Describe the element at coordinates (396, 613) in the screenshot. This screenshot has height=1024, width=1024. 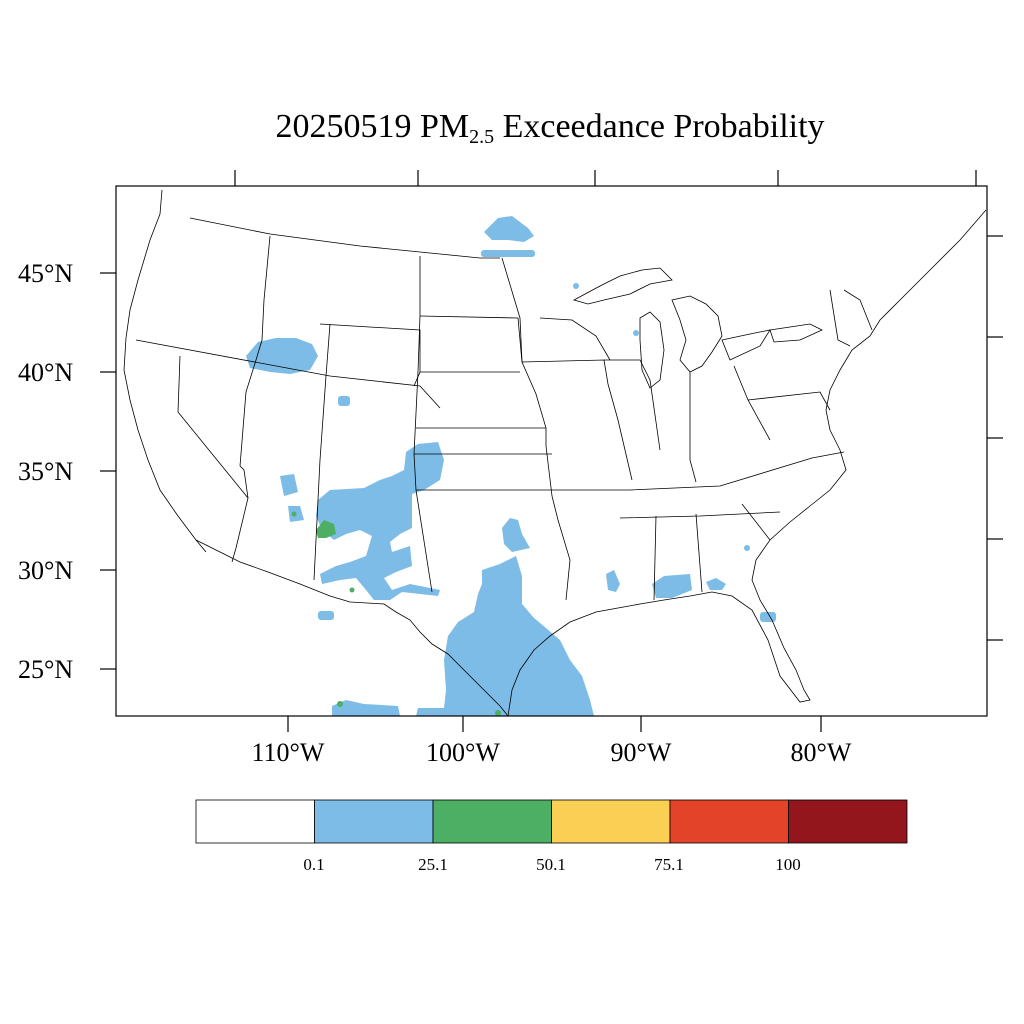
I see `medium-probability-areas` at that location.